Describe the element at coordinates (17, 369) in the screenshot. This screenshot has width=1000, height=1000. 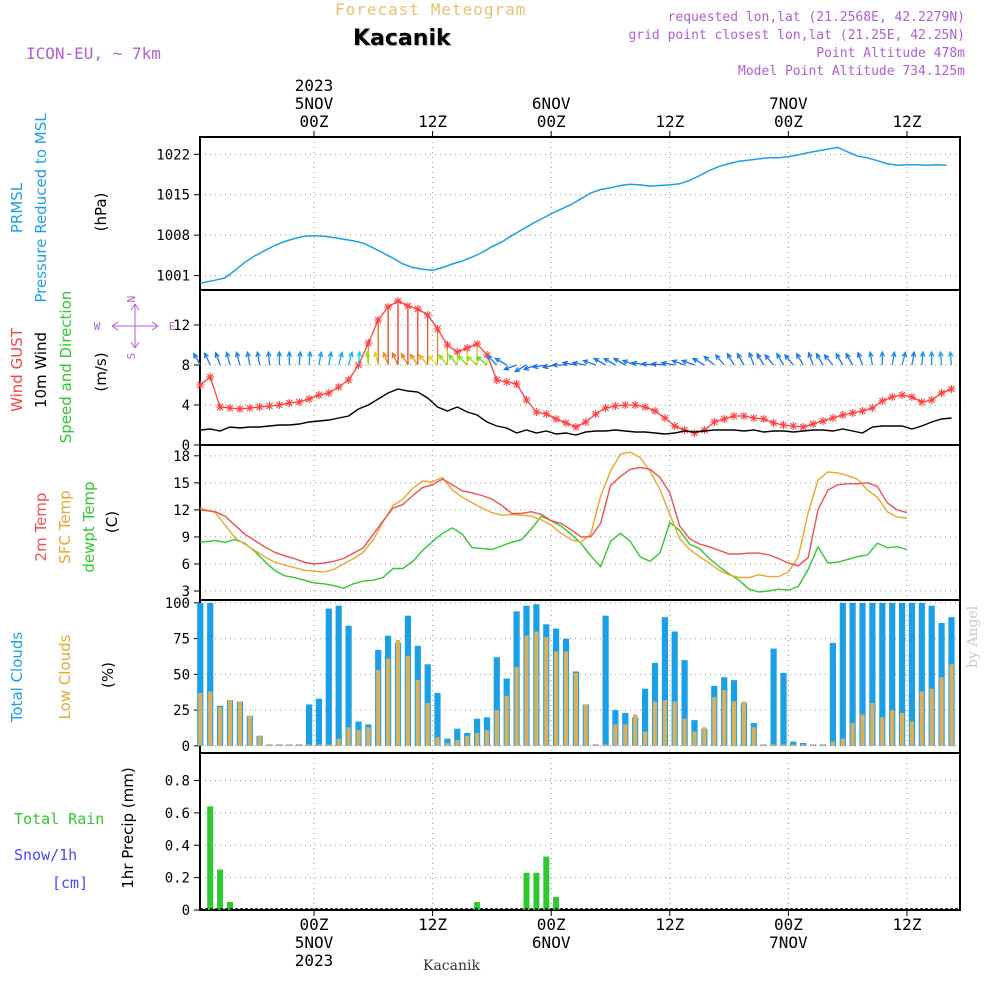
I see `wind-gust-axis-label: Wind GUST` at that location.